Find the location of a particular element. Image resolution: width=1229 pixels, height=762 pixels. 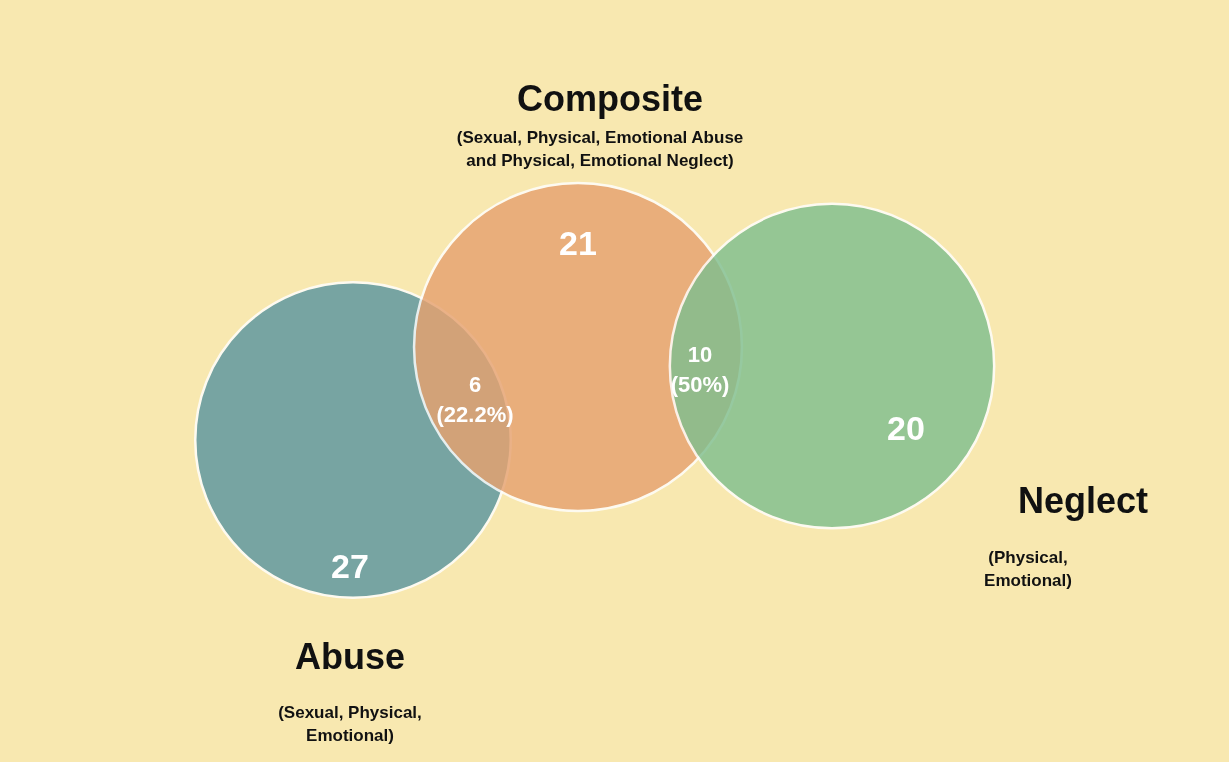

category-label: Composite is located at coordinates (610, 98).